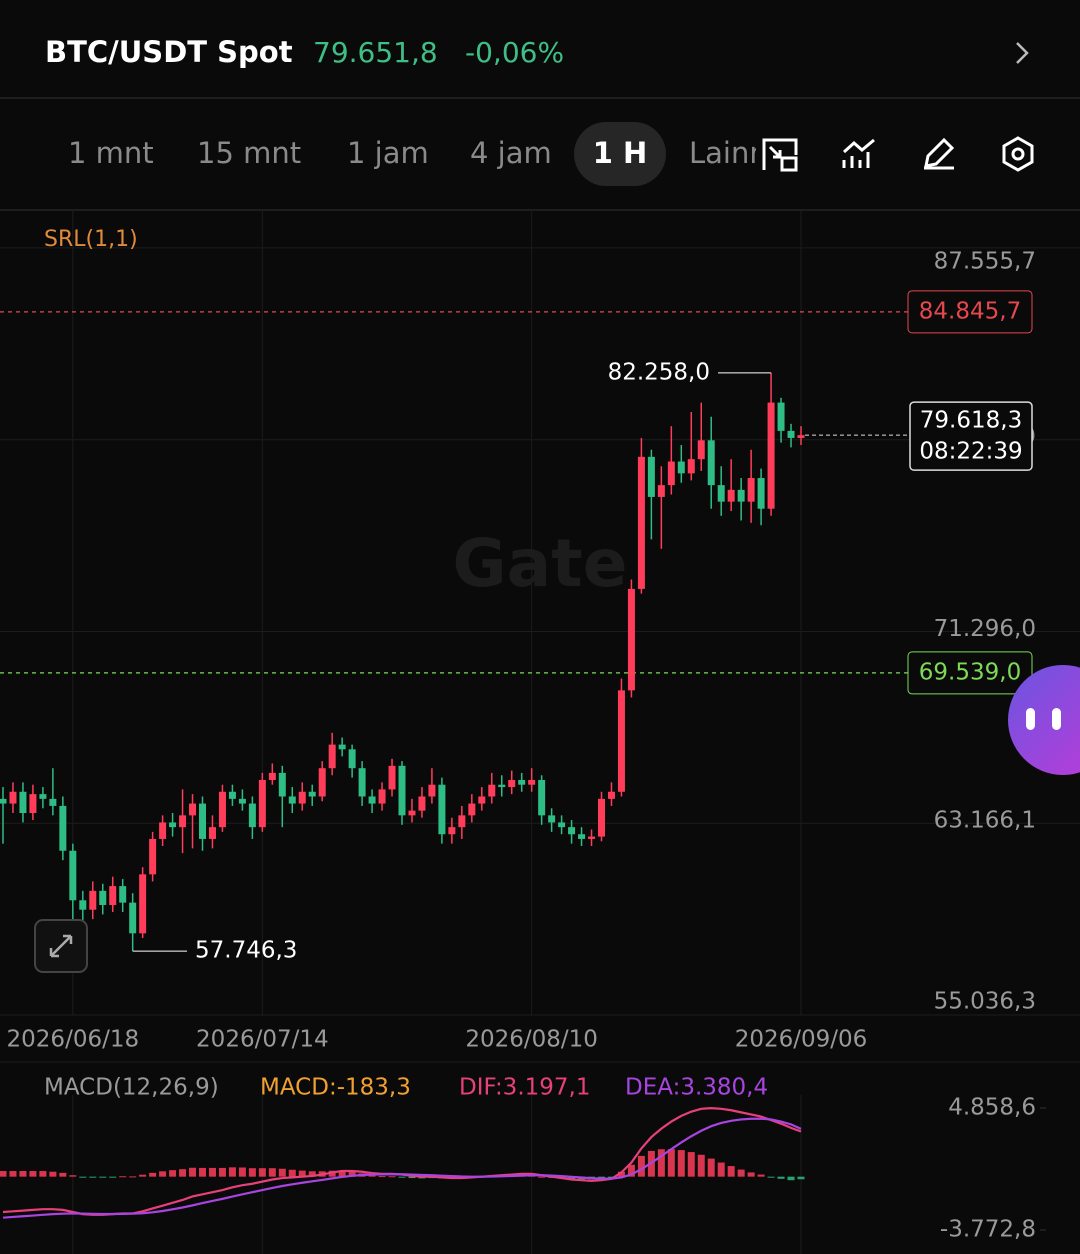 The height and width of the screenshot is (1254, 1080). What do you see at coordinates (388, 153) in the screenshot?
I see `tab: 1 jam` at bounding box center [388, 153].